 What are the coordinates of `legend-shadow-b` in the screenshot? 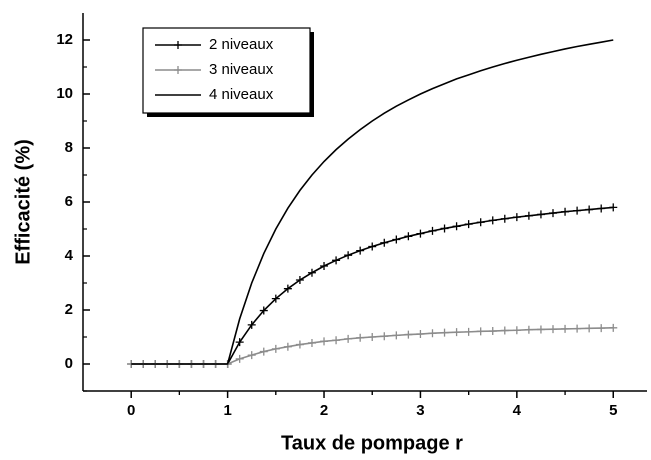 It's located at (230, 115).